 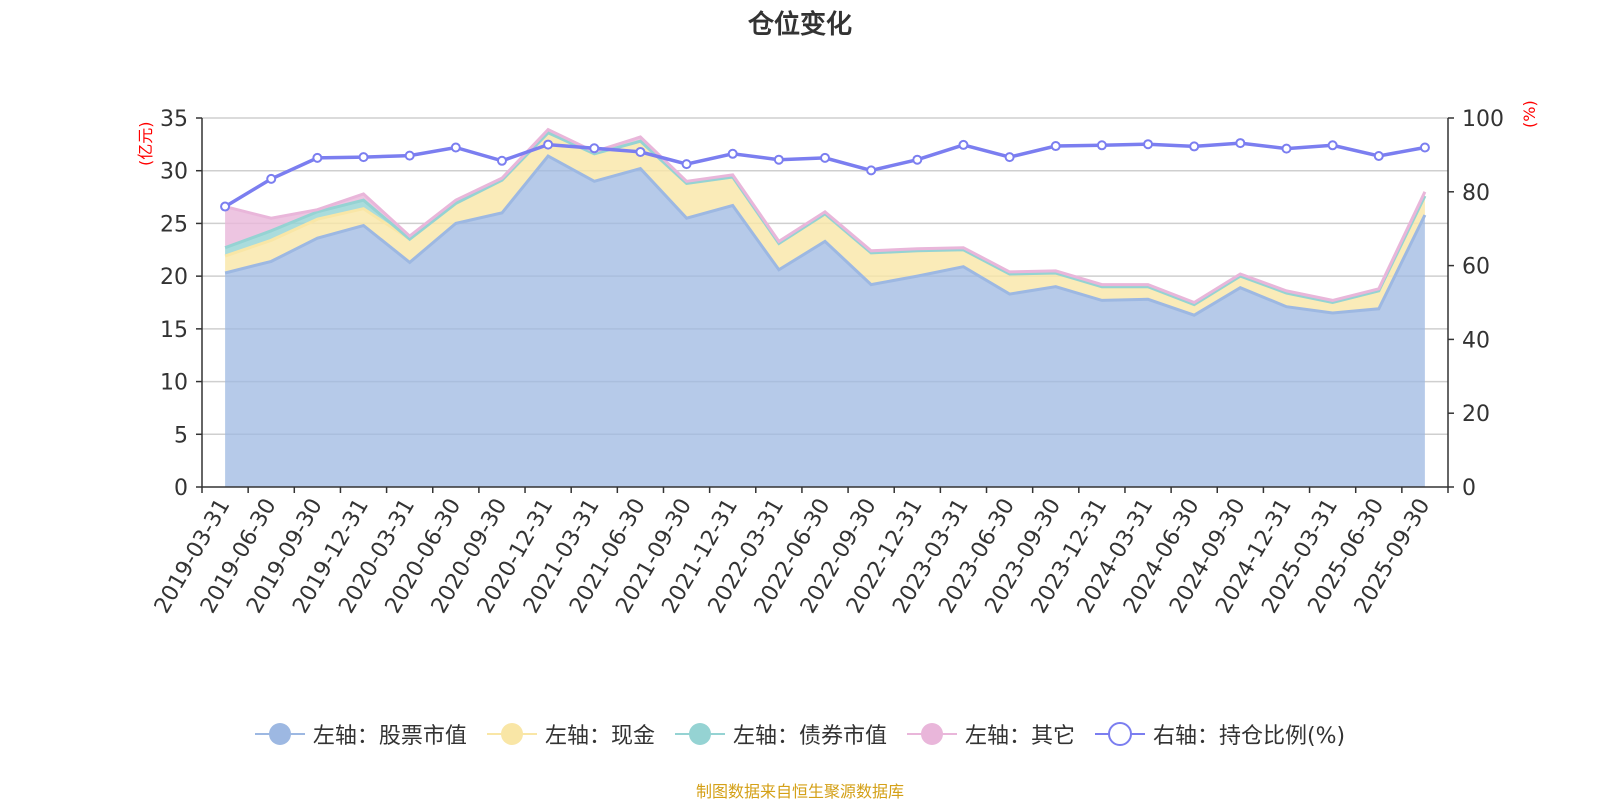 I want to click on legend-bond-icon, so click(x=699, y=734).